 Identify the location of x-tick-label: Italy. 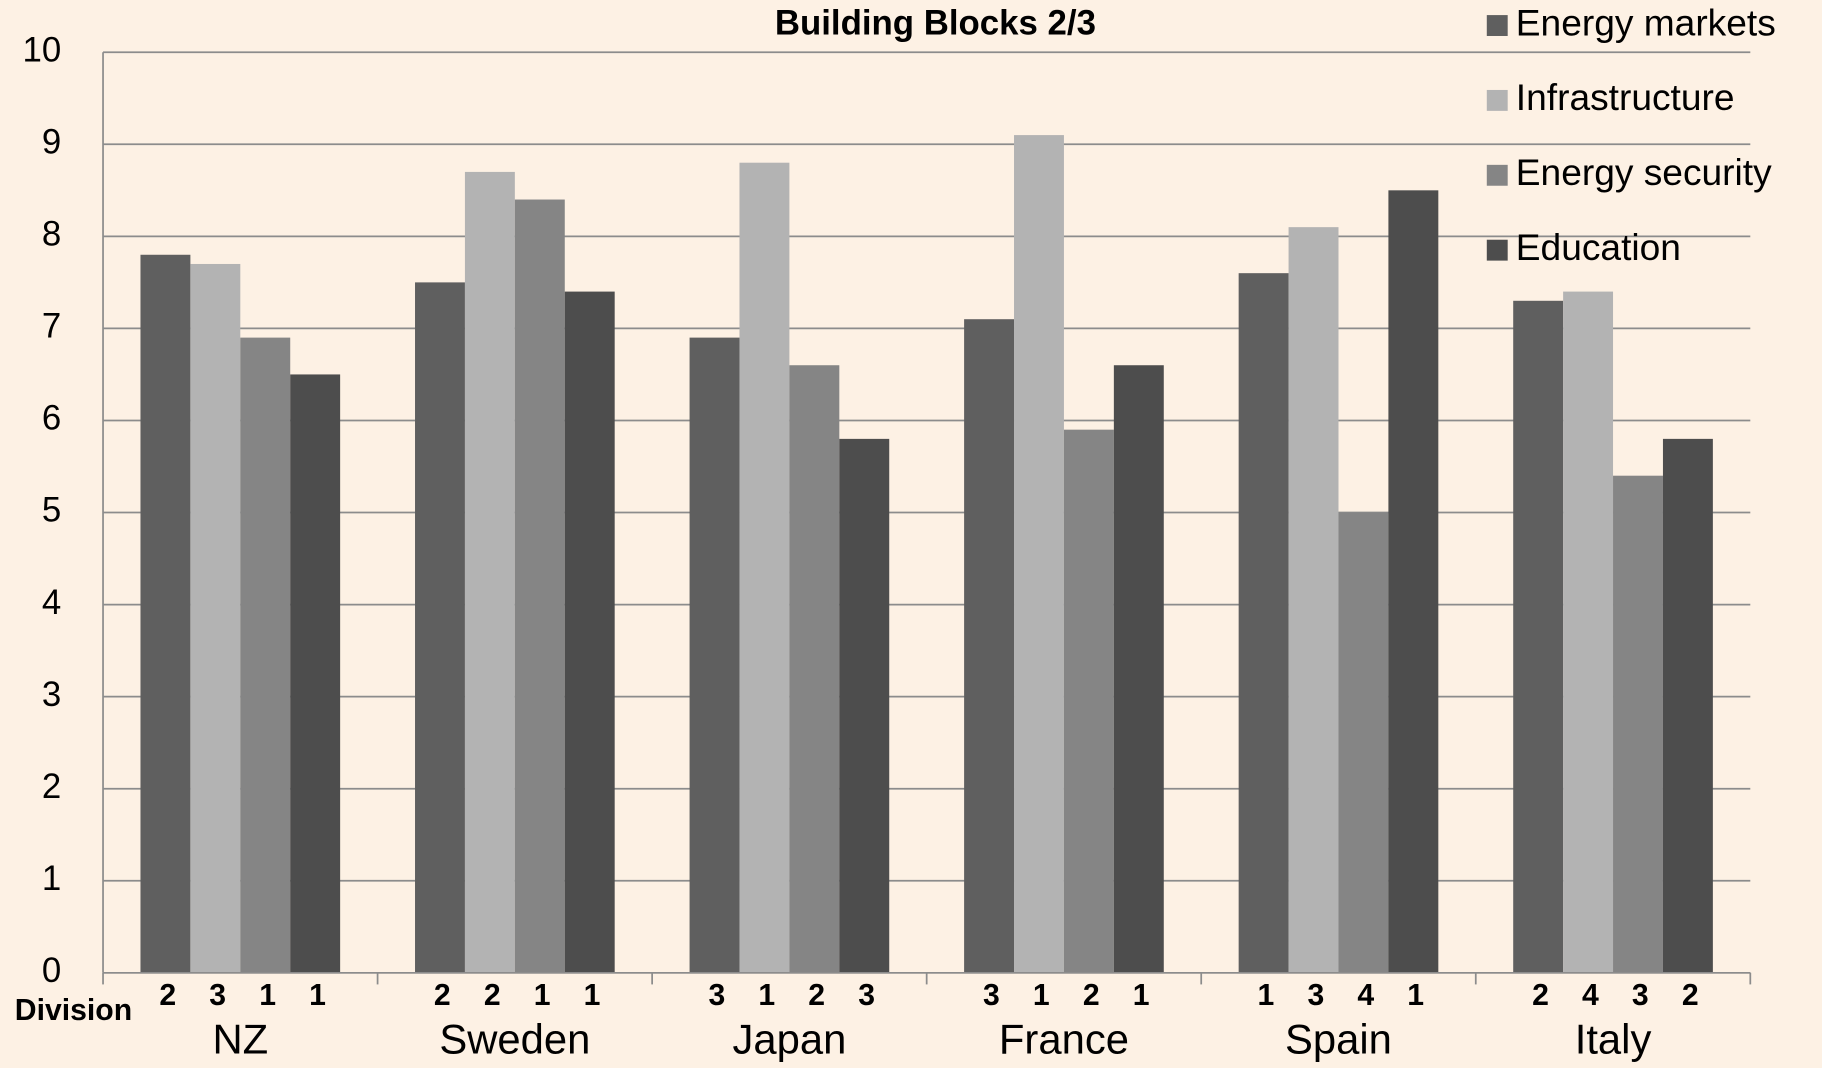
(1613, 1039).